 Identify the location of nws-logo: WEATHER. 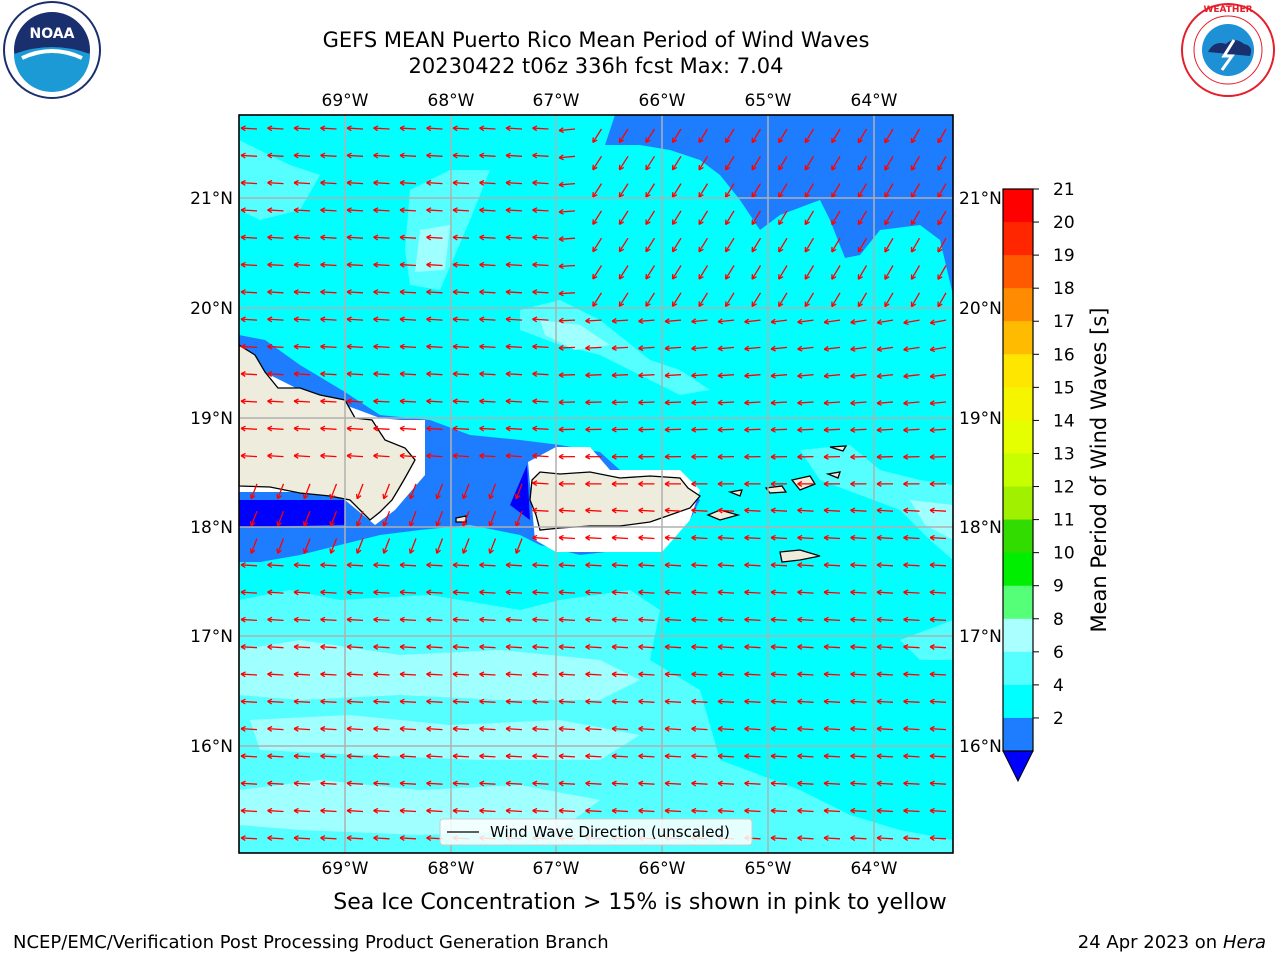
(1228, 50).